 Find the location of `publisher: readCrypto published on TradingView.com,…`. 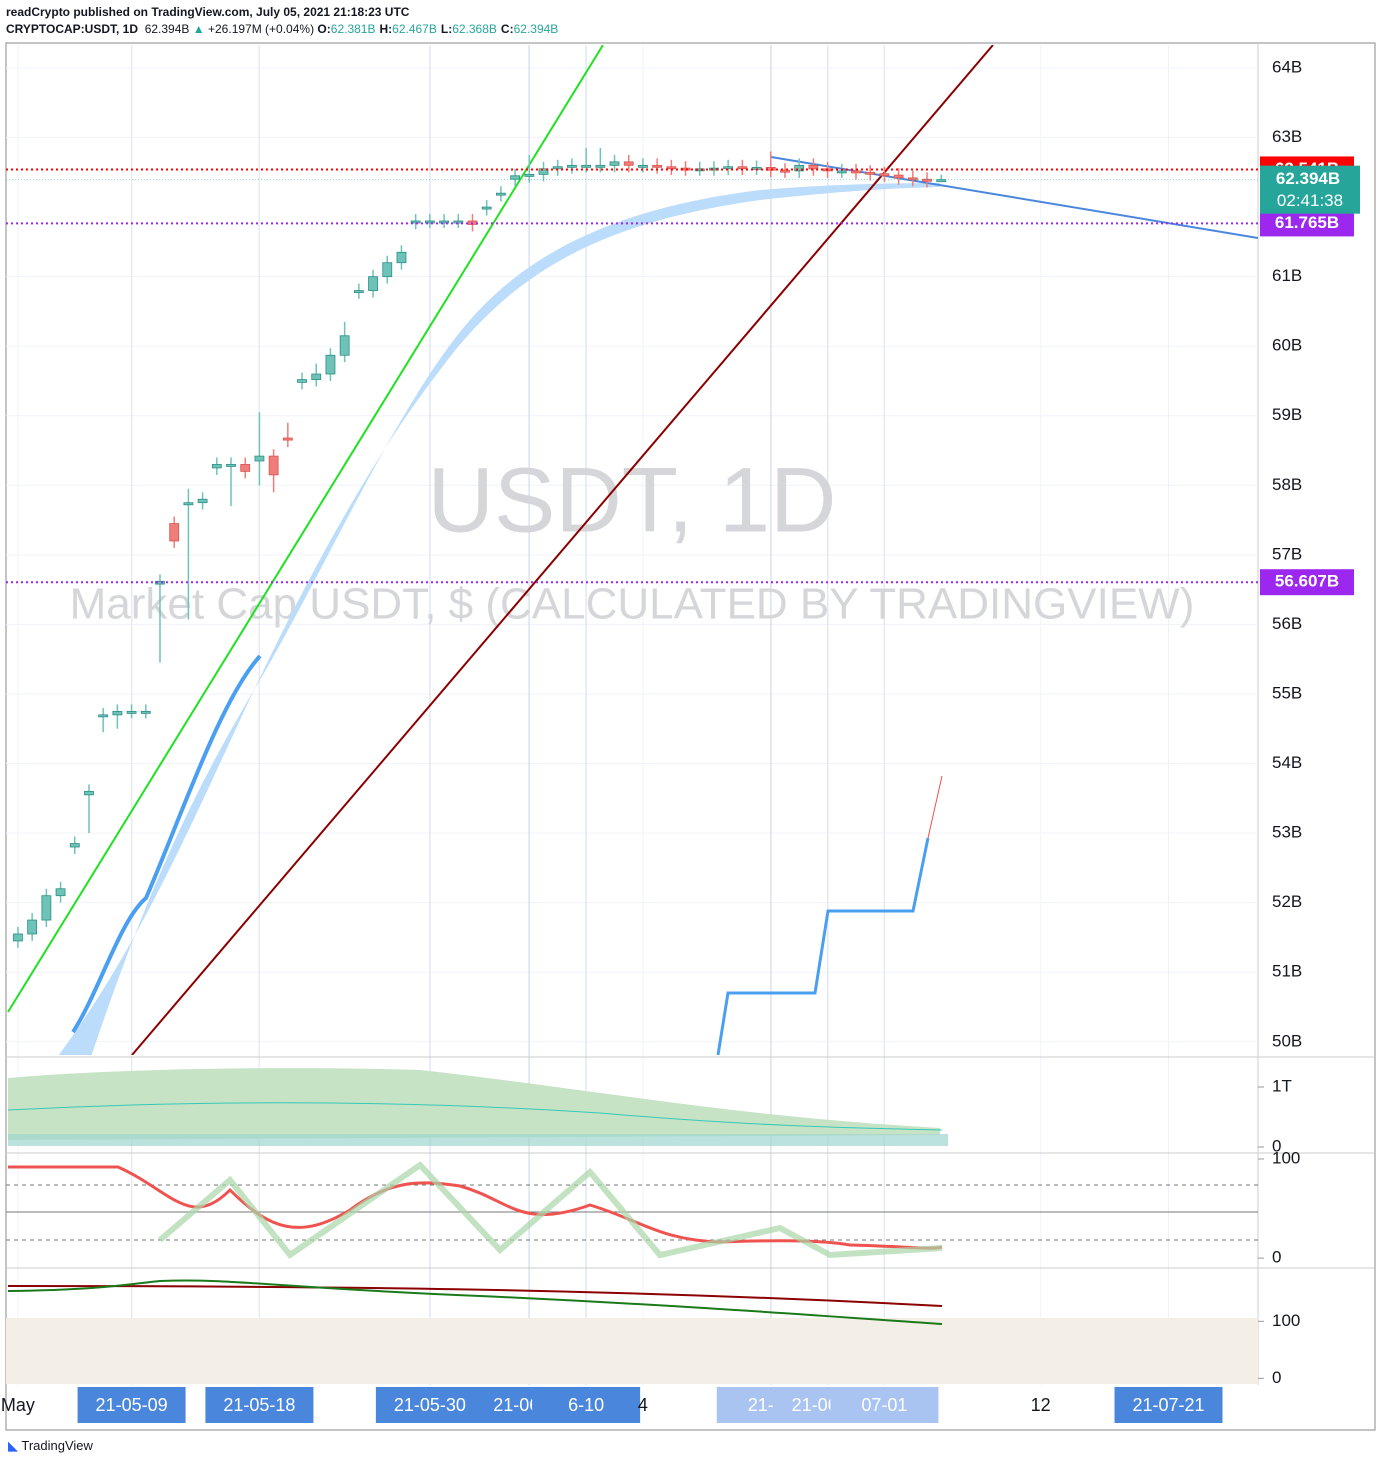

publisher: readCrypto published on TradingView.com,… is located at coordinates (208, 12).